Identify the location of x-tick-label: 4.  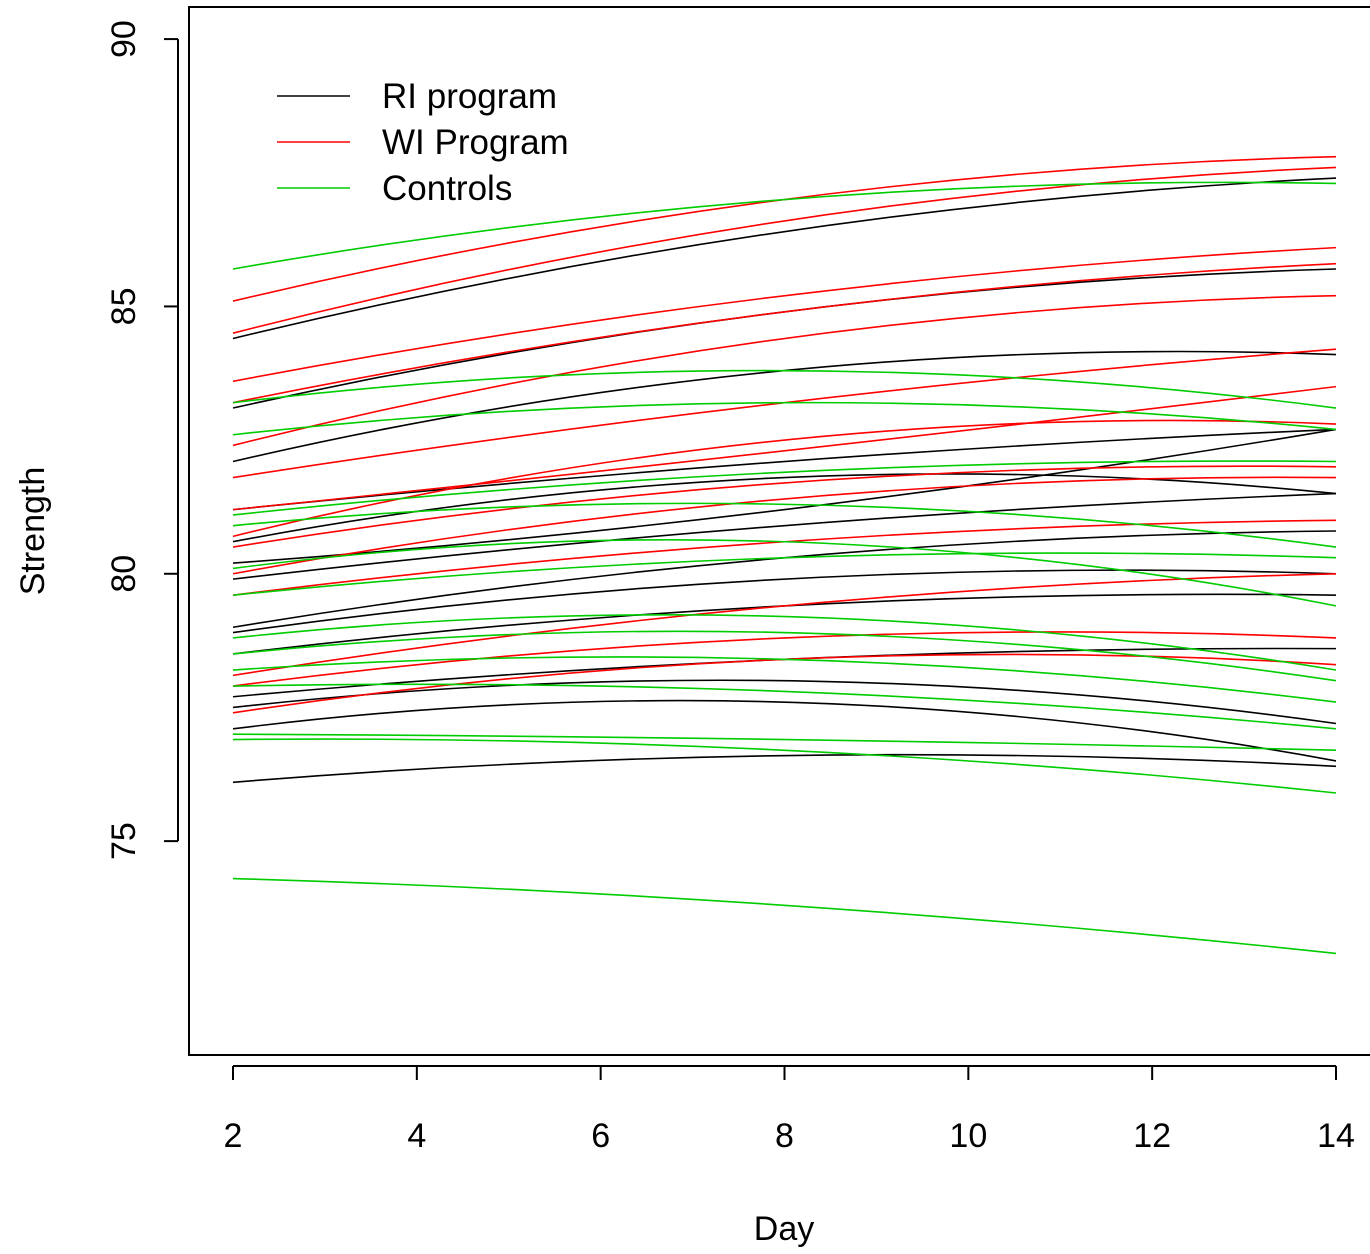
(416, 1136).